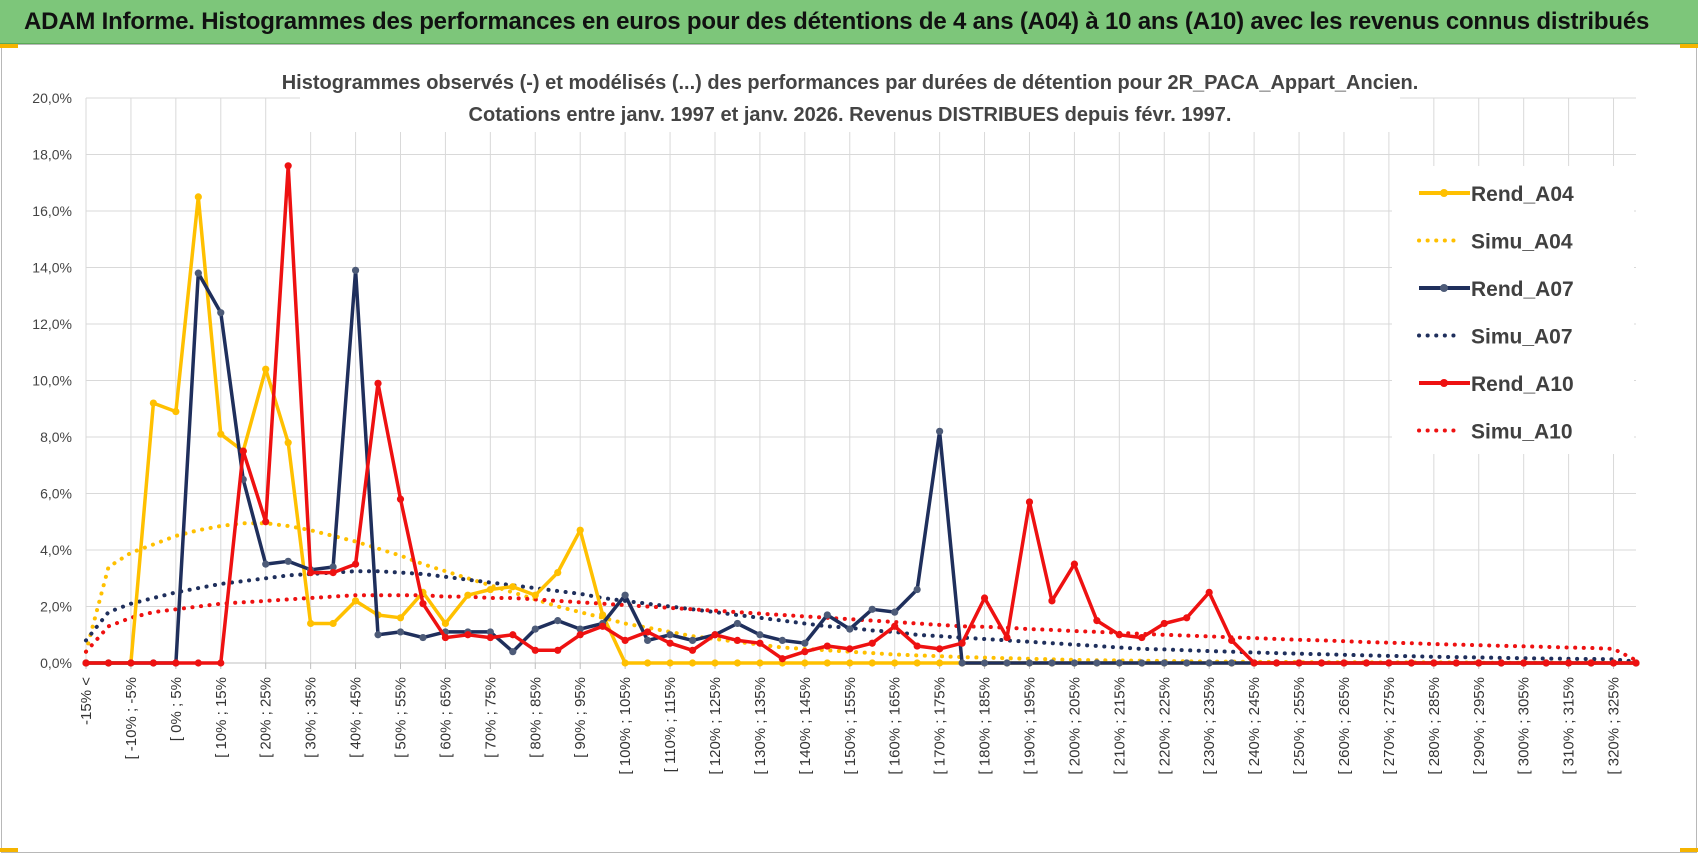 The width and height of the screenshot is (1698, 854). I want to click on x-tick-label: [ 20% ; 25%, so click(266, 717).